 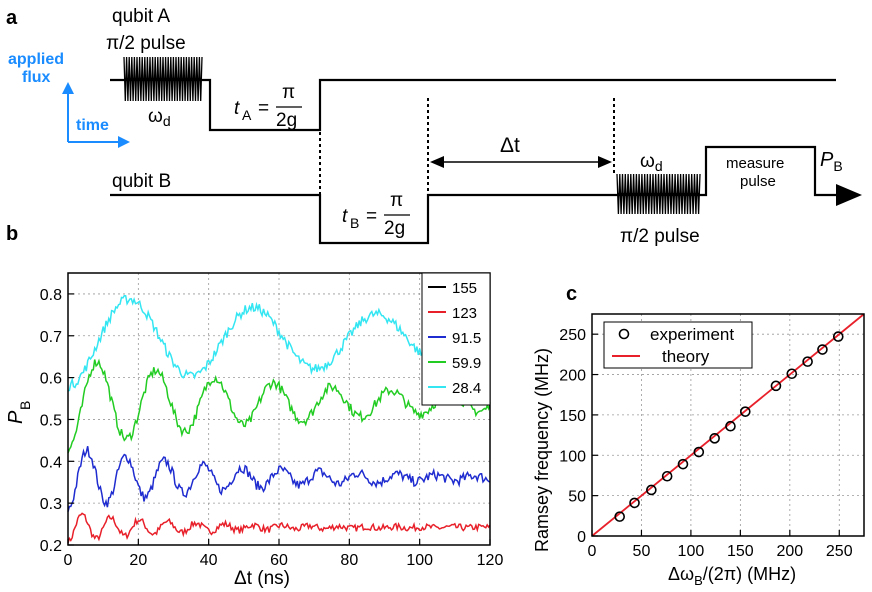 What do you see at coordinates (473, 105) in the screenshot?
I see `qubit-a-flux-line` at bounding box center [473, 105].